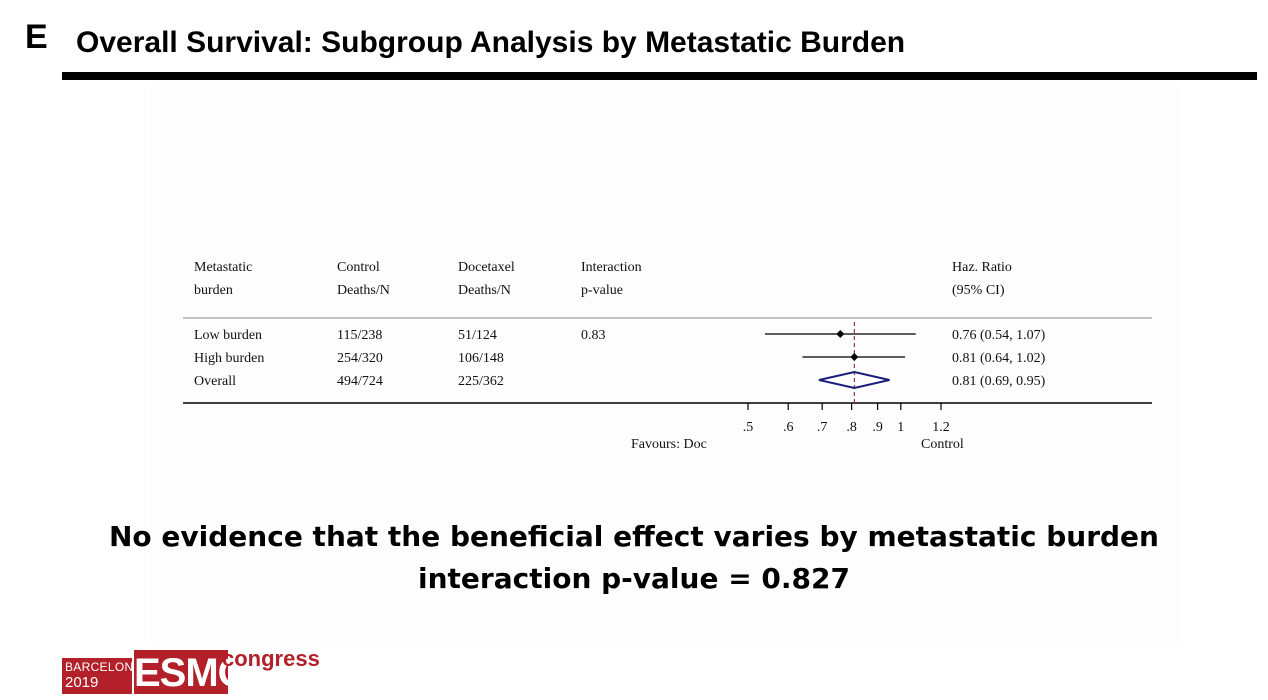  What do you see at coordinates (942, 444) in the screenshot?
I see `favours-right-label: Control` at bounding box center [942, 444].